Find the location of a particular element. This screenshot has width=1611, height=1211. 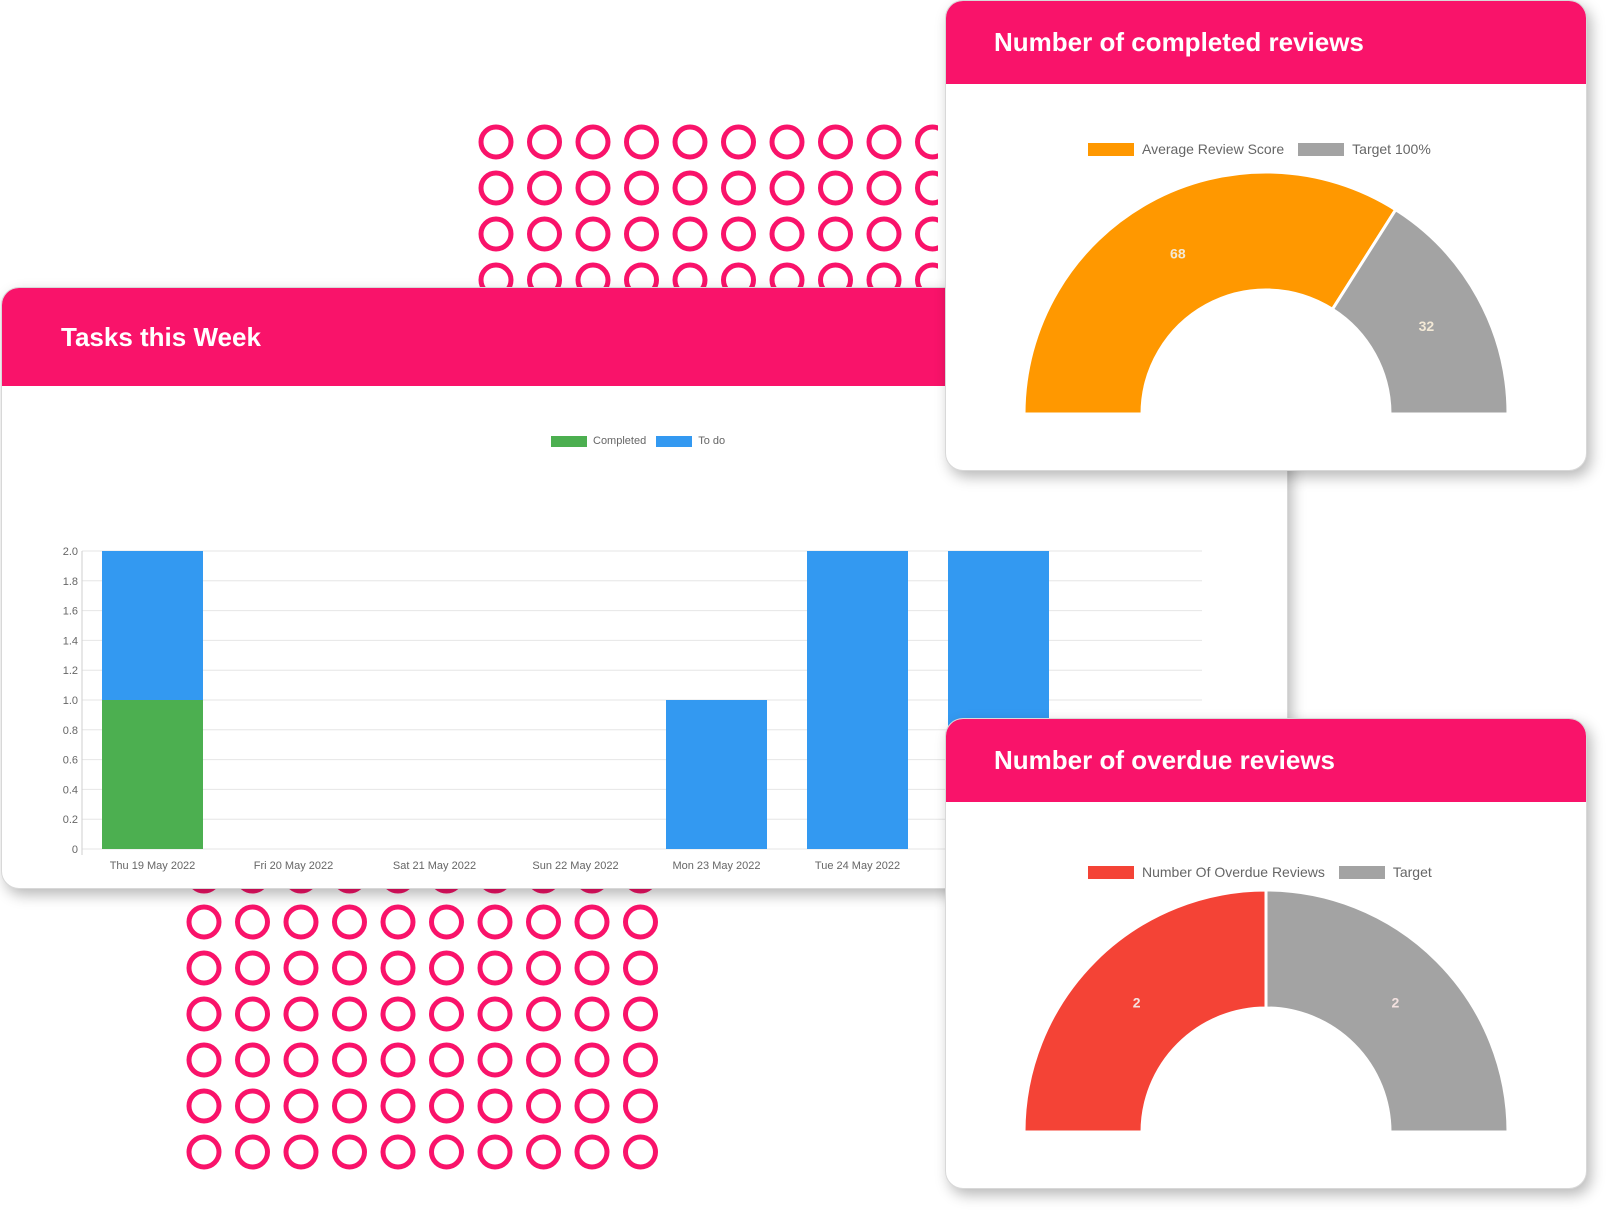

y-tick-label: 2.0 is located at coordinates (70, 552).